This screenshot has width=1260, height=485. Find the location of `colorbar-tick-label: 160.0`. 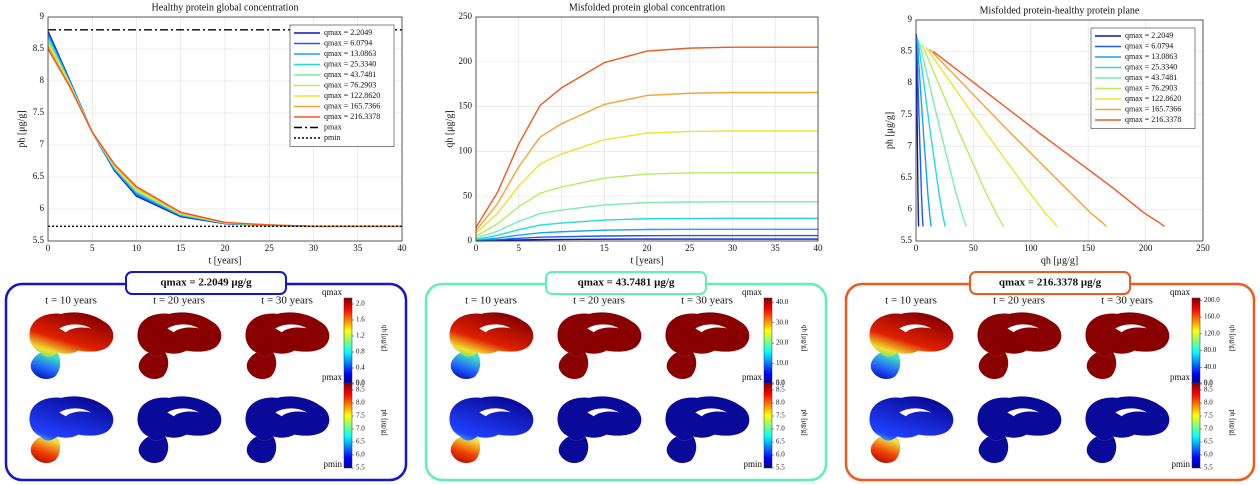

colorbar-tick-label: 160.0 is located at coordinates (1212, 317).